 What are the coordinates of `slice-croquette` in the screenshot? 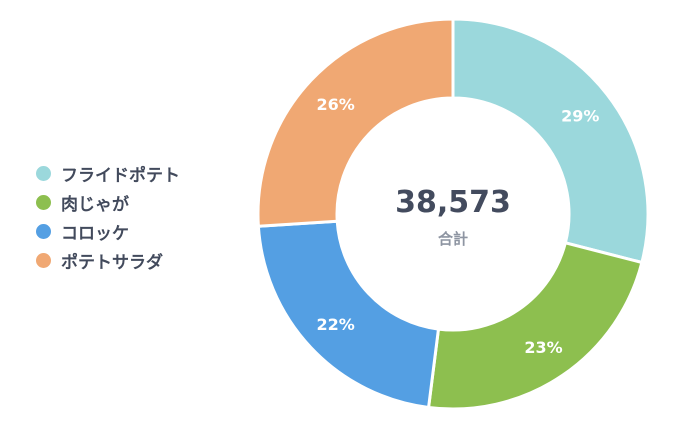 It's located at (348, 314).